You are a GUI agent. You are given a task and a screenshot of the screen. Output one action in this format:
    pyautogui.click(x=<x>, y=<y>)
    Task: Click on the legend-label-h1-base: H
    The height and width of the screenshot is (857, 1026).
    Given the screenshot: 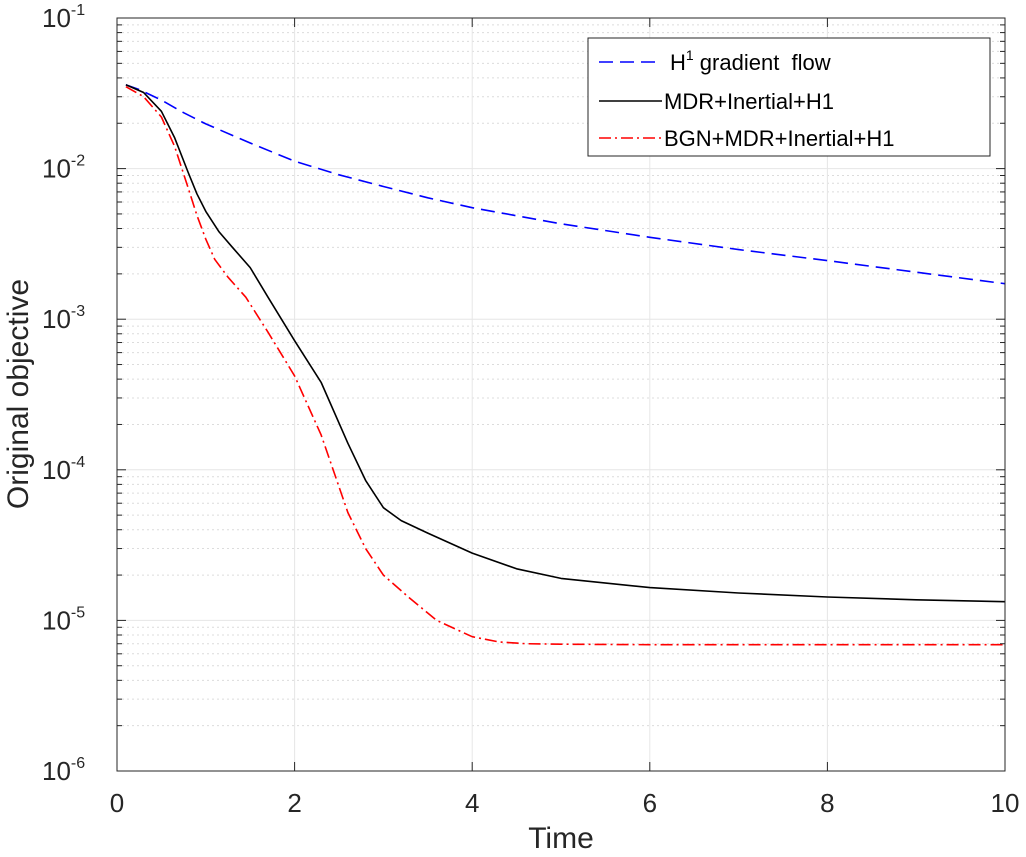 What is the action you would take?
    pyautogui.click(x=678, y=62)
    